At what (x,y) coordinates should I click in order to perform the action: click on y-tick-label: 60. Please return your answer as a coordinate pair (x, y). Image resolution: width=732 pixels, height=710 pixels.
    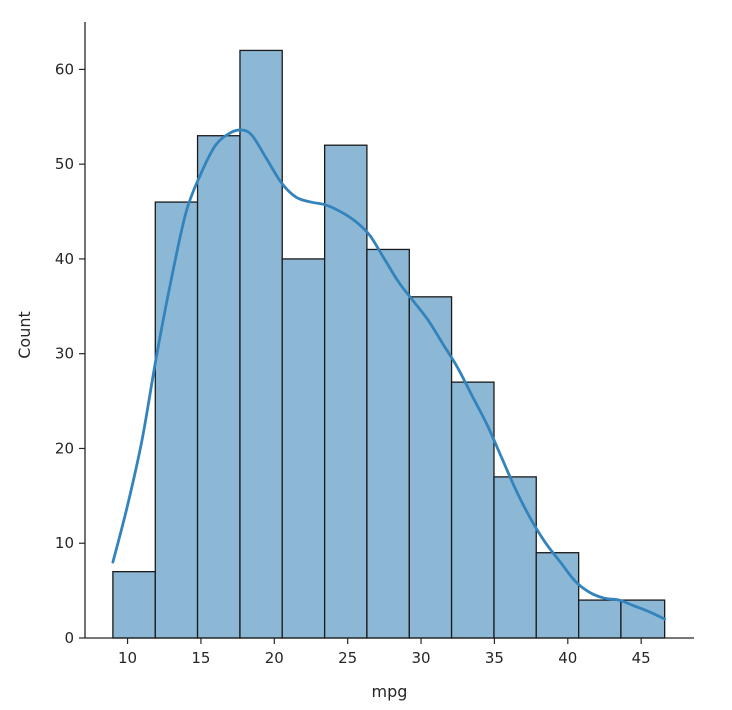
    Looking at the image, I should click on (64, 69).